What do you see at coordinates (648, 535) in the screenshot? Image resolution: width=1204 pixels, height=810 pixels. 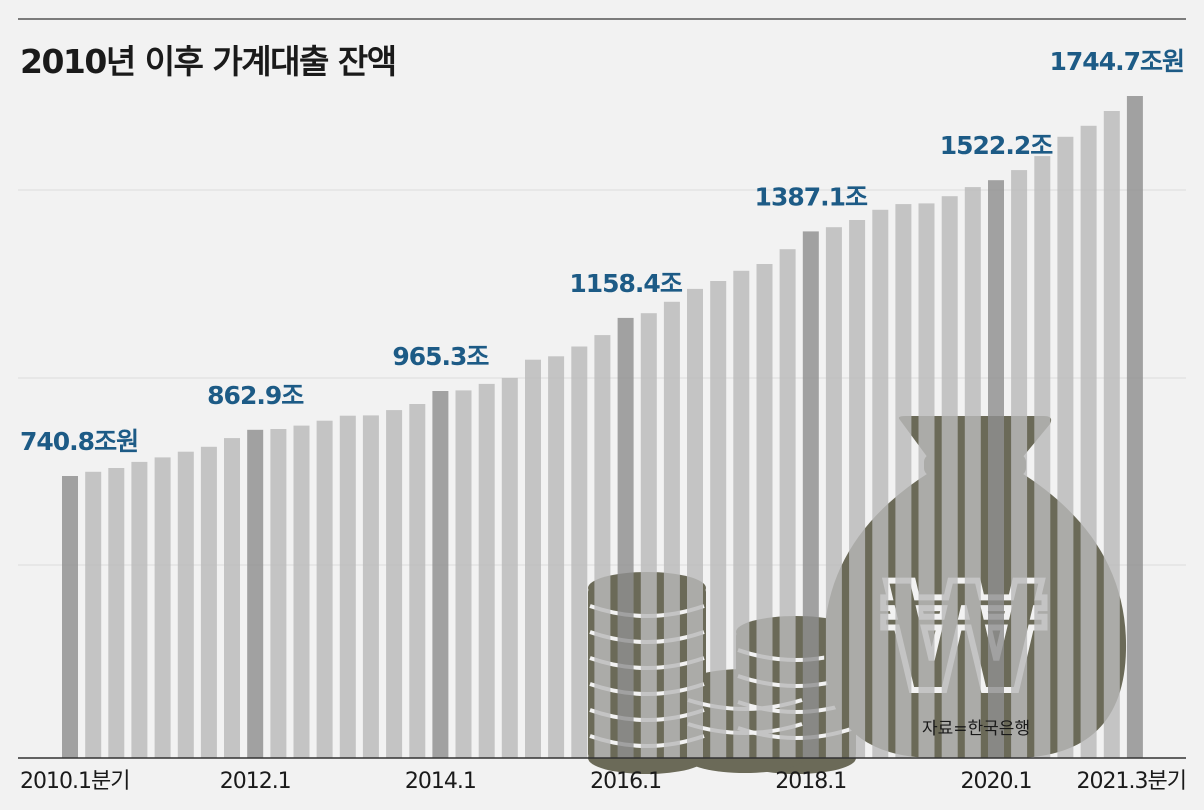 I see `bar-2016.2` at bounding box center [648, 535].